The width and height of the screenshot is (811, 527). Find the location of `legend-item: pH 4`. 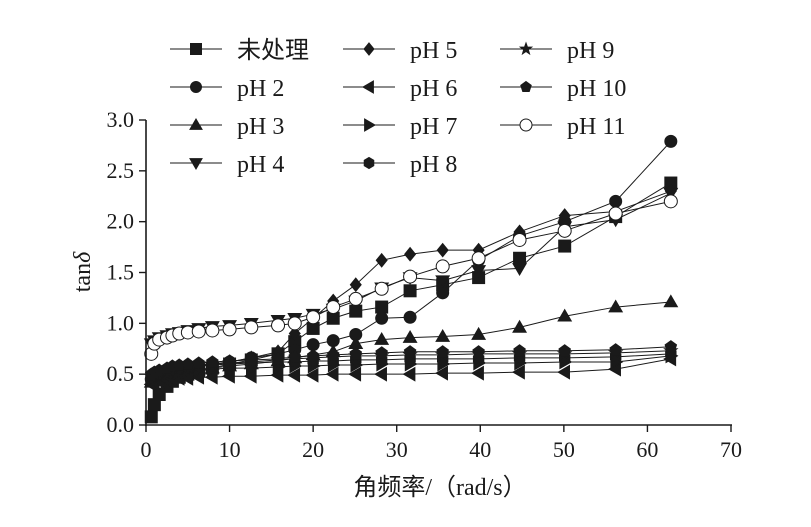

legend-item: pH 4 is located at coordinates (227, 165).